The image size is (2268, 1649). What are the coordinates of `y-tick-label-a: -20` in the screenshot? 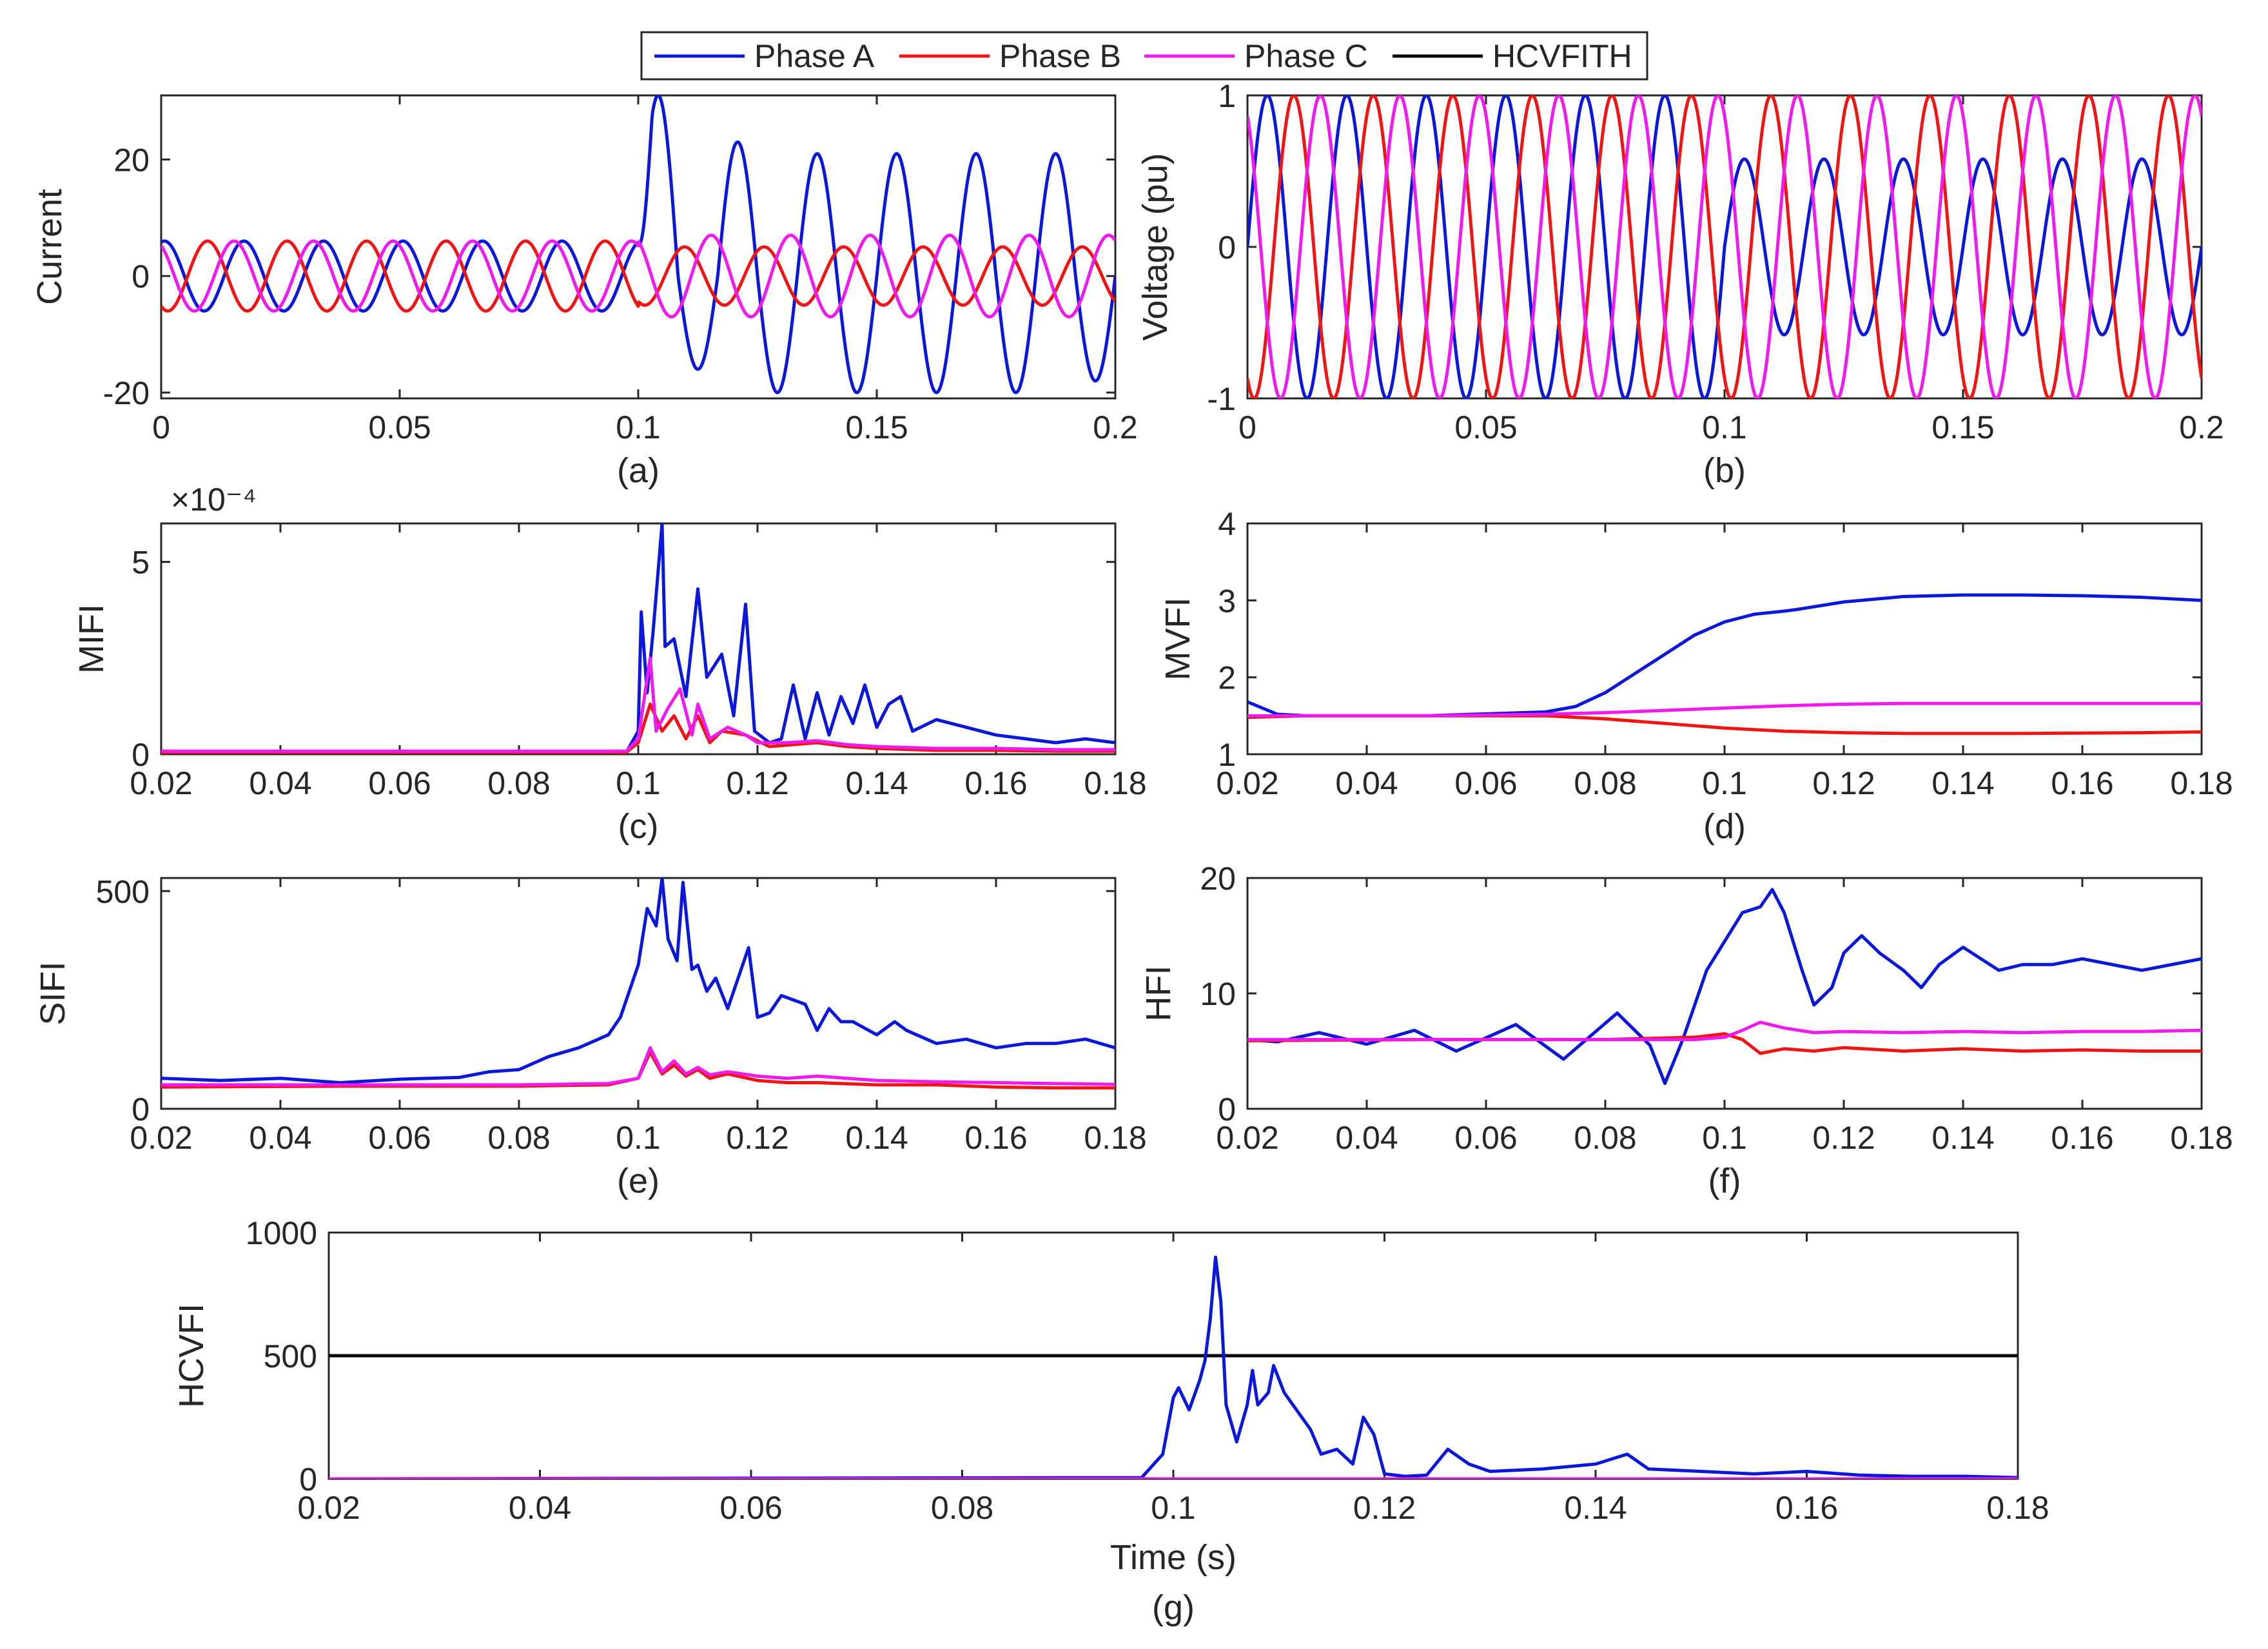 It's located at (126, 393).